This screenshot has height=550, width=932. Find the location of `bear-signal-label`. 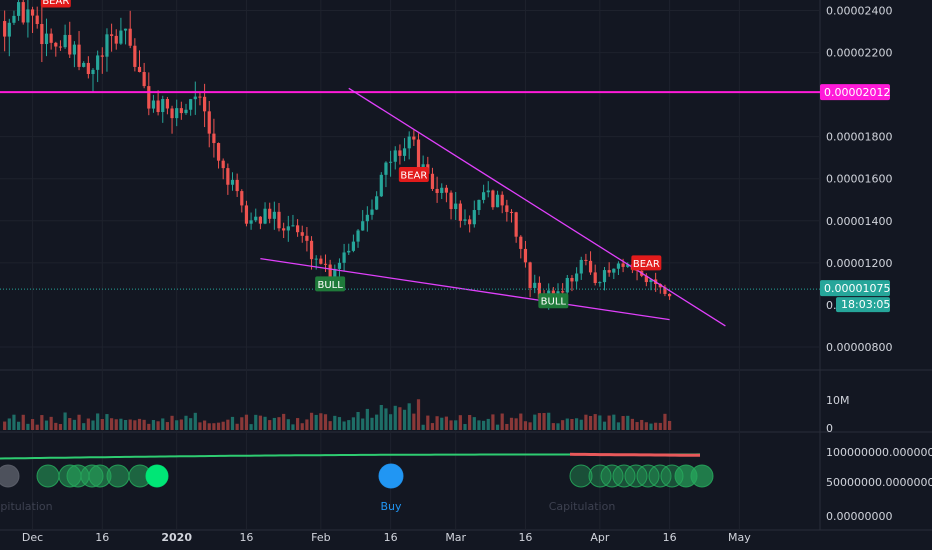

bear-signal-label is located at coordinates (413, 175).